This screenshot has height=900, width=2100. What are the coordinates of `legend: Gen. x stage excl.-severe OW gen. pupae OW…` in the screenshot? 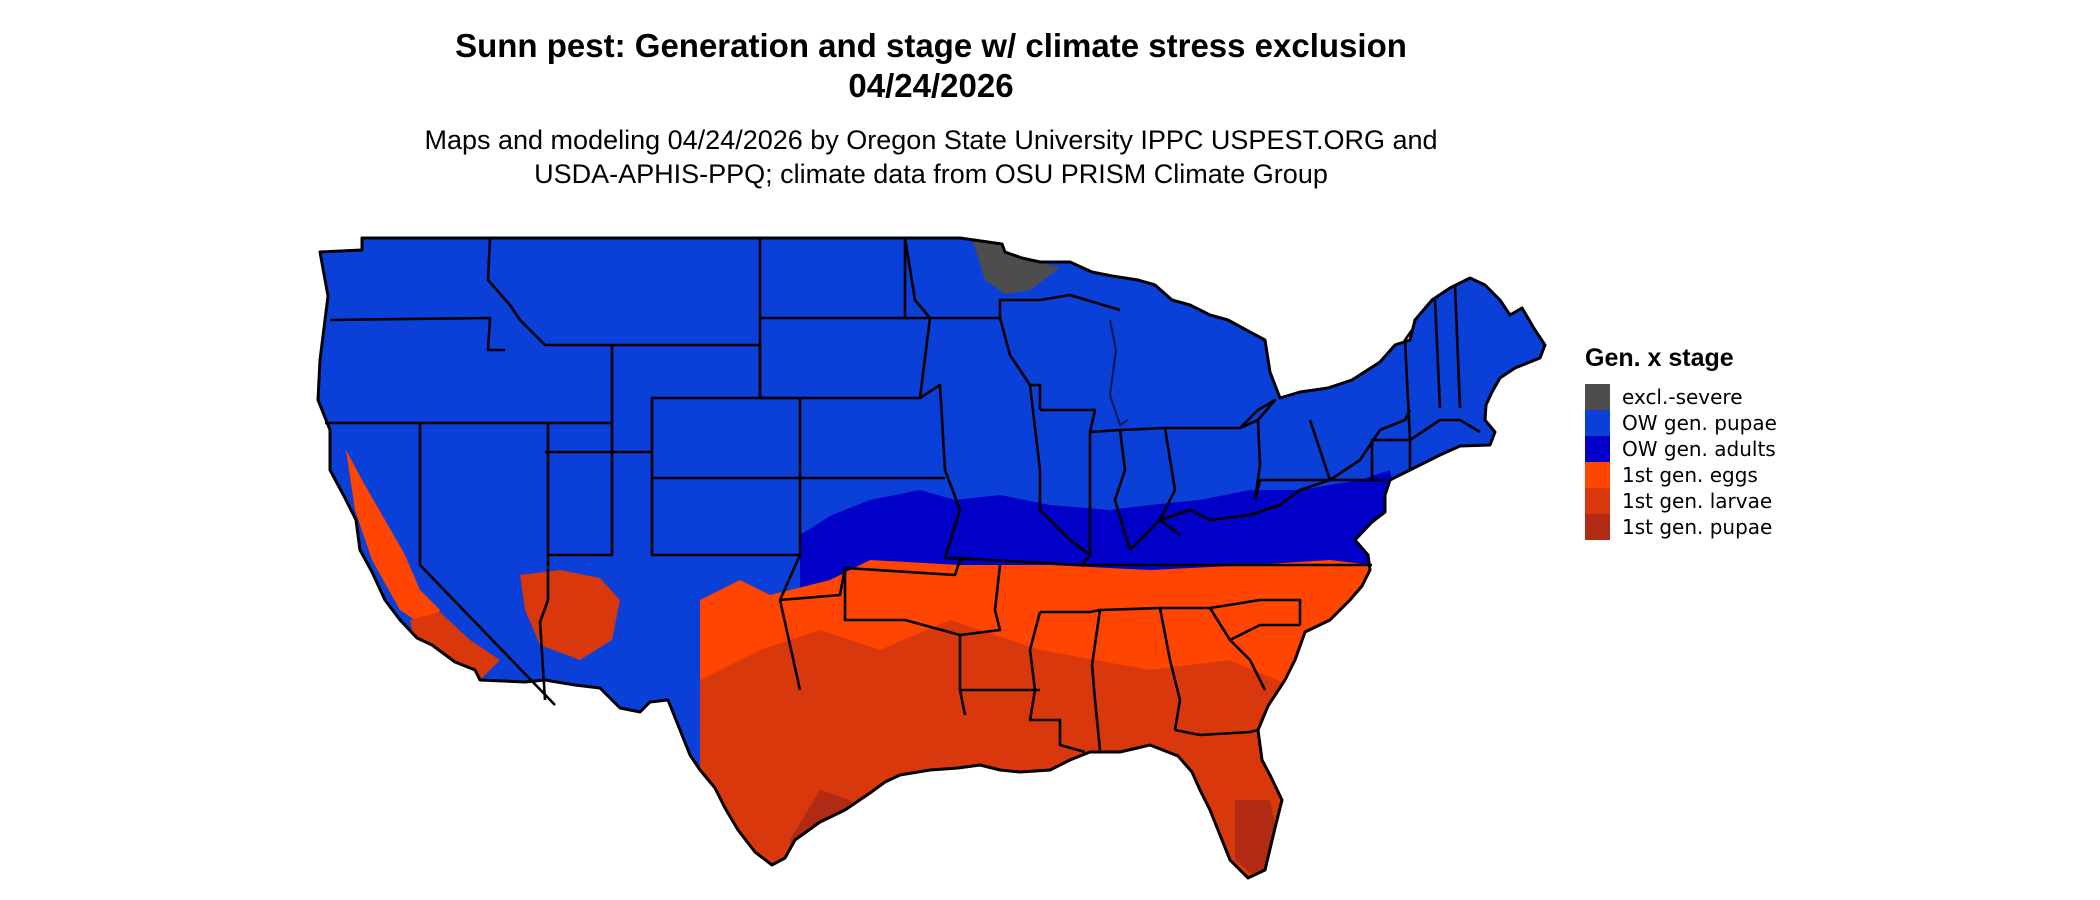 It's located at (1681, 441).